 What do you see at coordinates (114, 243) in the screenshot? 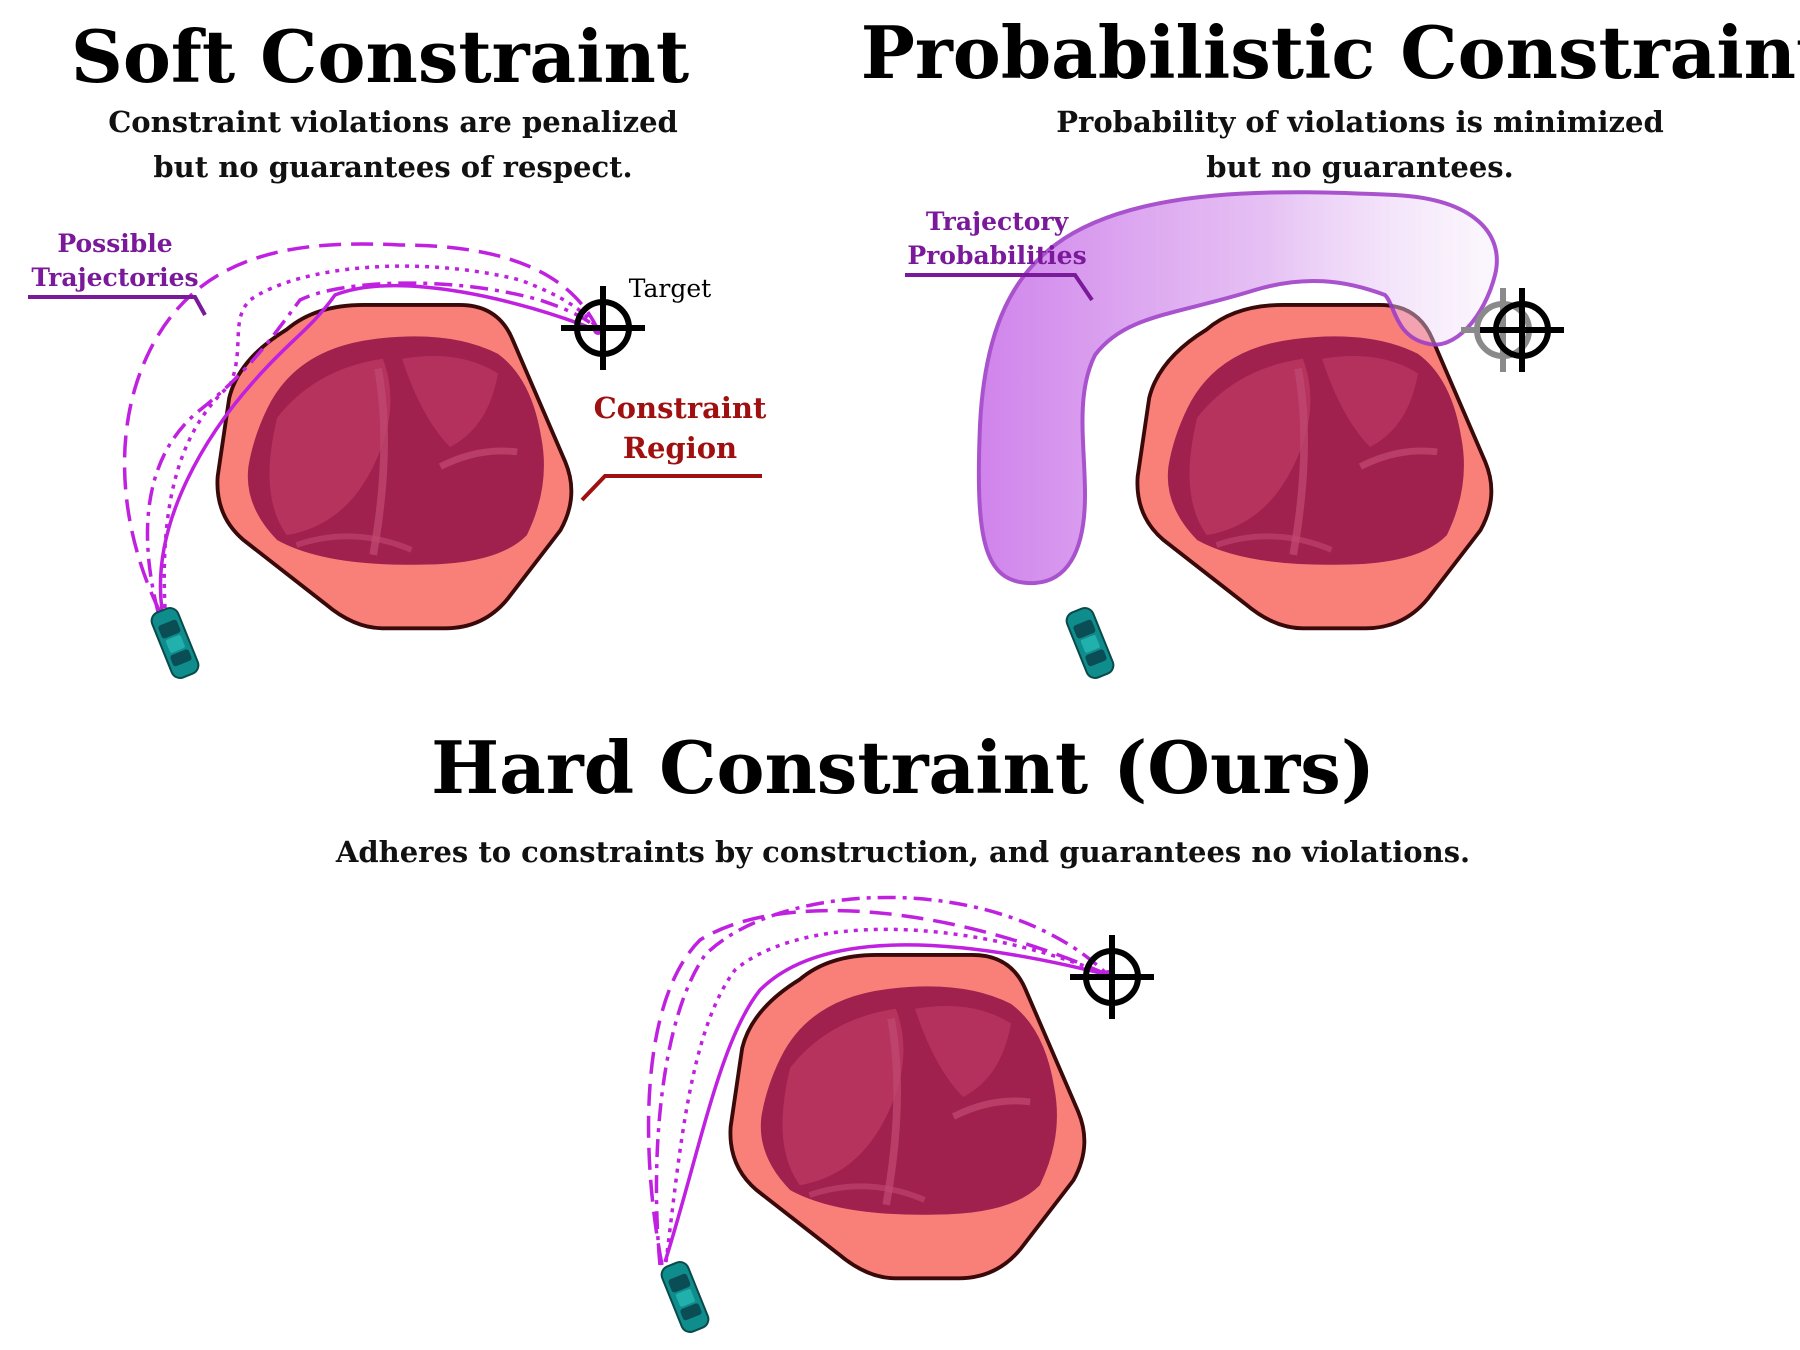
I see `soft-traj-label-line1: Possible` at bounding box center [114, 243].